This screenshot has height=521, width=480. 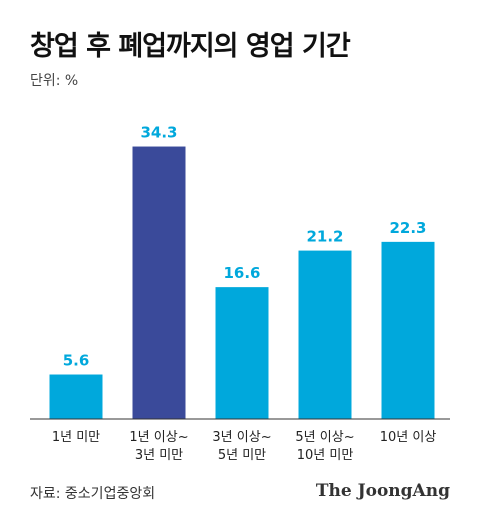 I want to click on category-label: 5년 이상~, so click(x=324, y=437).